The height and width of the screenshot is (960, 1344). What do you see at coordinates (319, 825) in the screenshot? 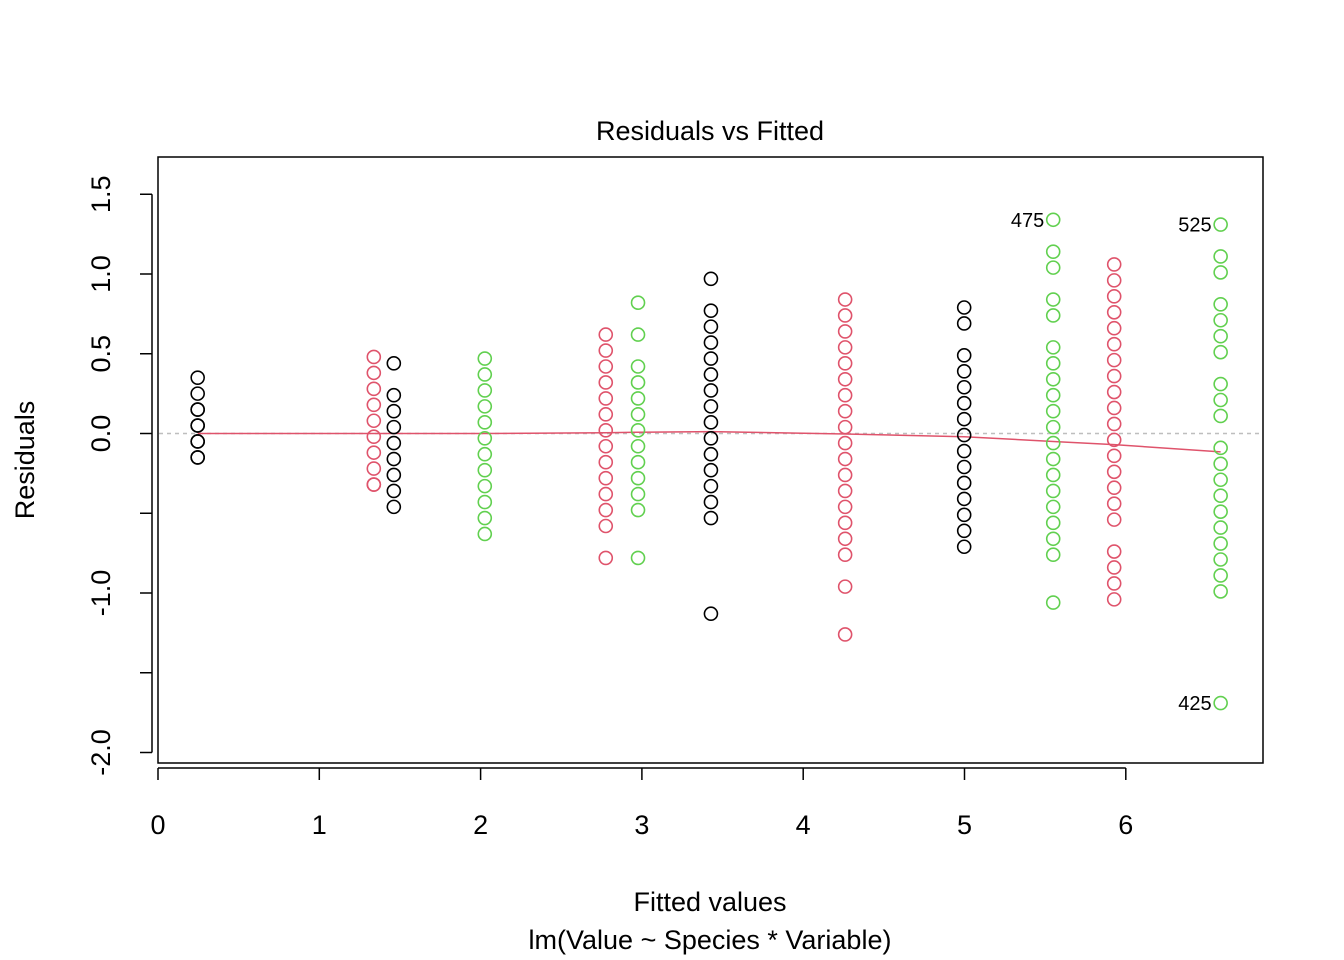
I see `x-tick-label: 1` at bounding box center [319, 825].